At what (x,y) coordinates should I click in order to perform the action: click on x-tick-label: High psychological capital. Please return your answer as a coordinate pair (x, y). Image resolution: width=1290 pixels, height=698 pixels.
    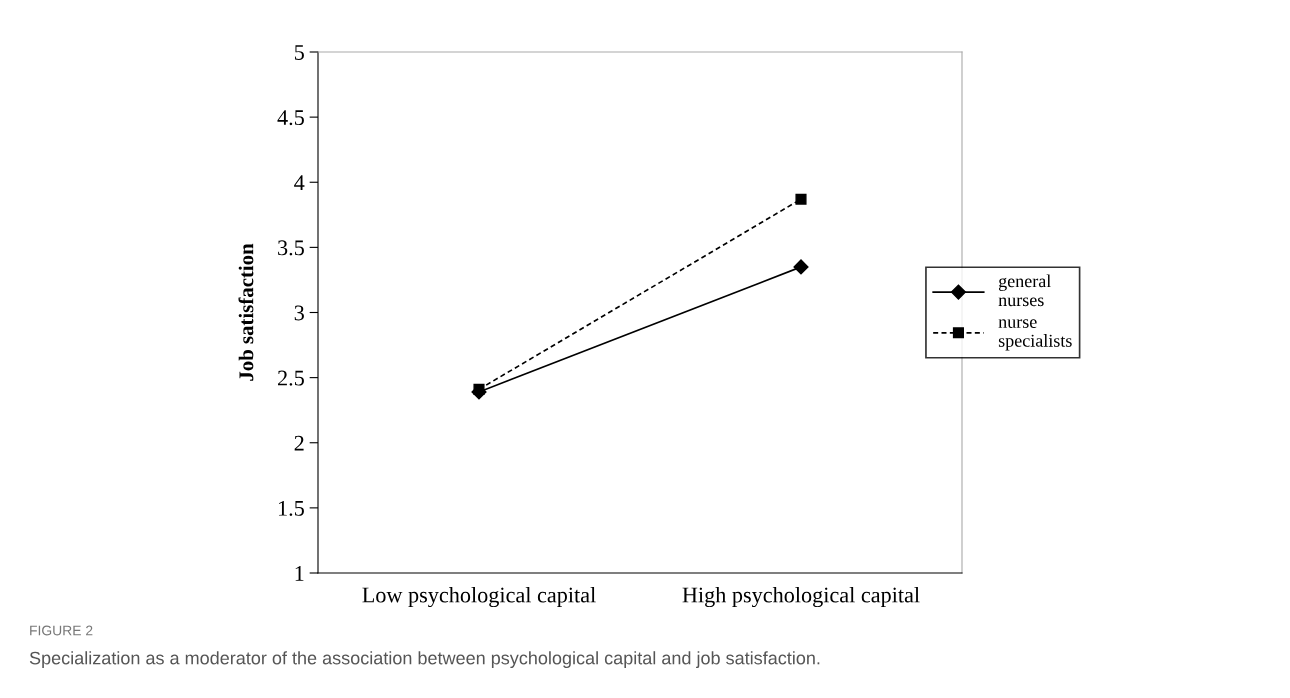
    Looking at the image, I should click on (801, 597).